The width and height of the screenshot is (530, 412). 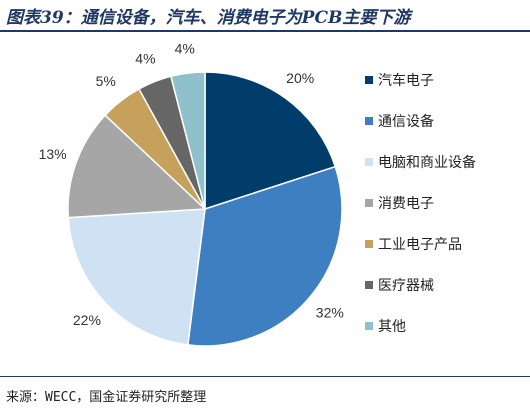 What do you see at coordinates (145, 58) in the screenshot?
I see `pie-slice-label-5: 4%` at bounding box center [145, 58].